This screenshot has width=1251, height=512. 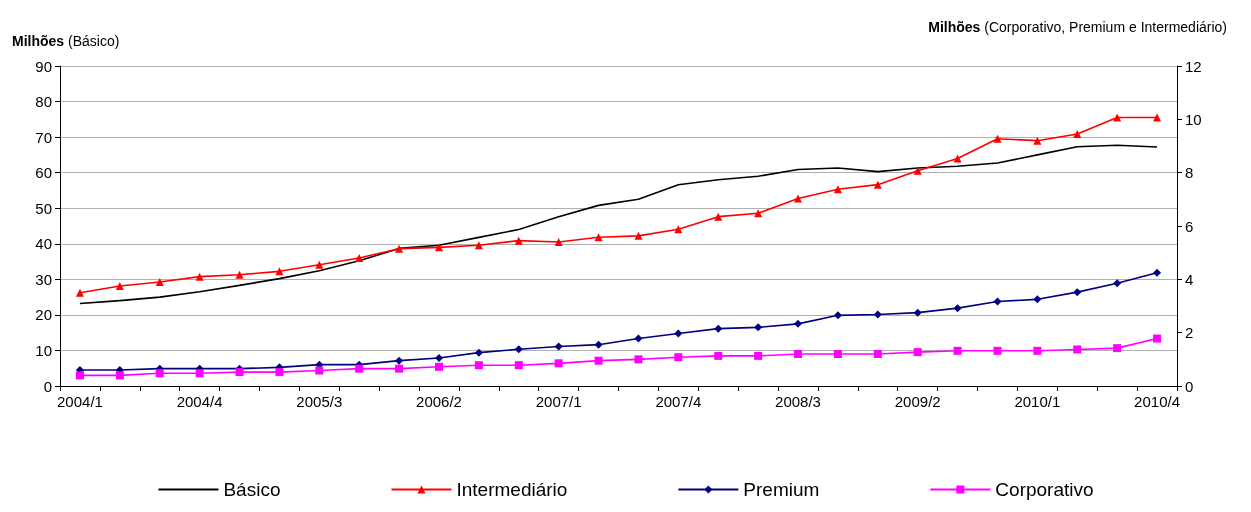 I want to click on y2-tick-label: 8, so click(x=1189, y=173).